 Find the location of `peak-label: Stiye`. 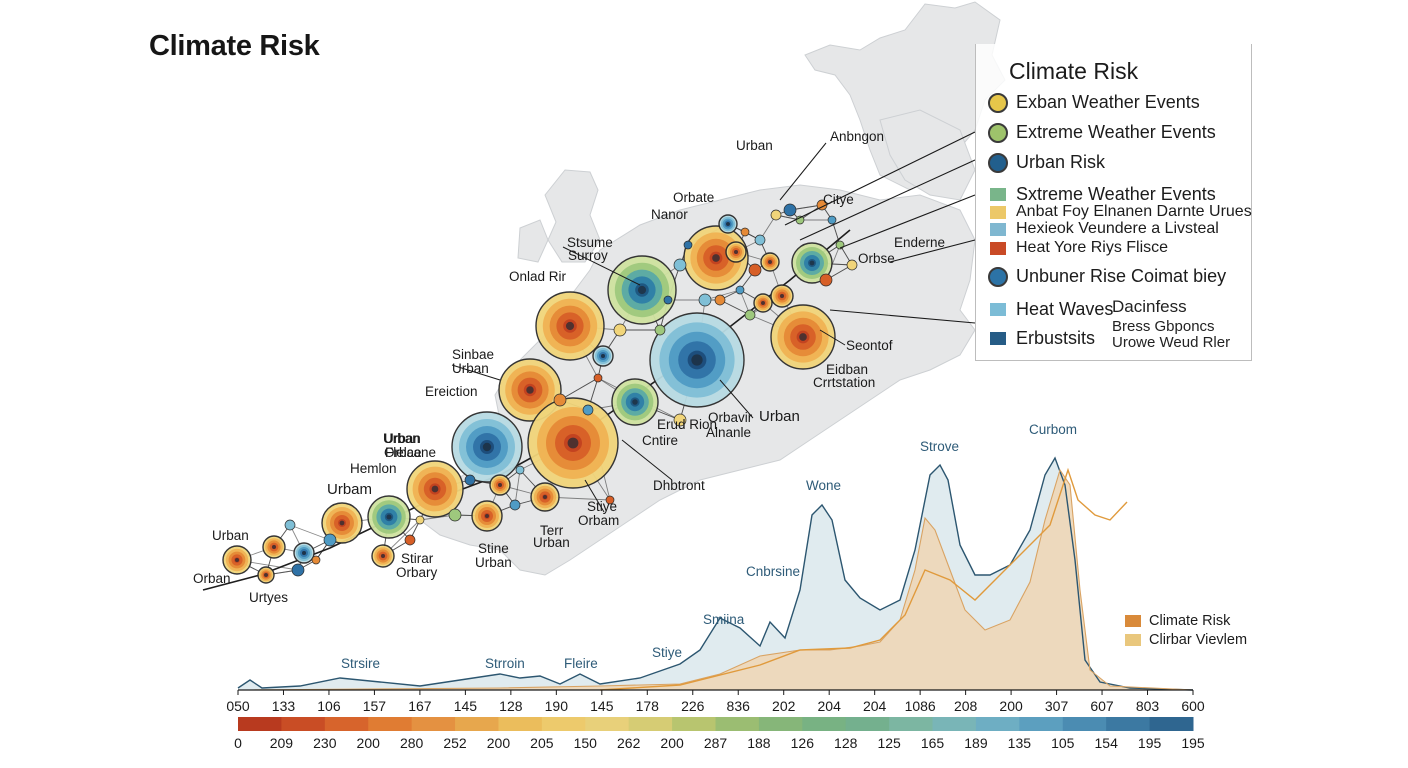

peak-label: Stiye is located at coordinates (667, 652).